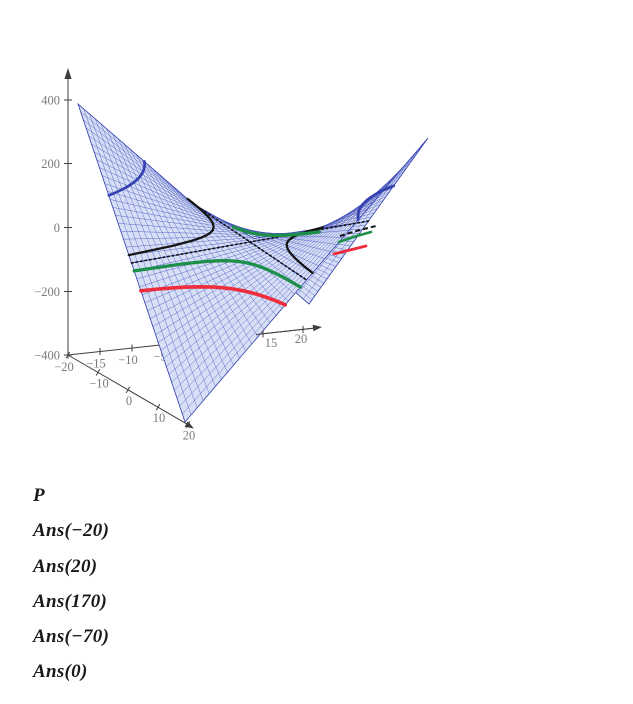 Image resolution: width=633 pixels, height=704 pixels. I want to click on y-axis-front: 15 20, so click(288, 337).